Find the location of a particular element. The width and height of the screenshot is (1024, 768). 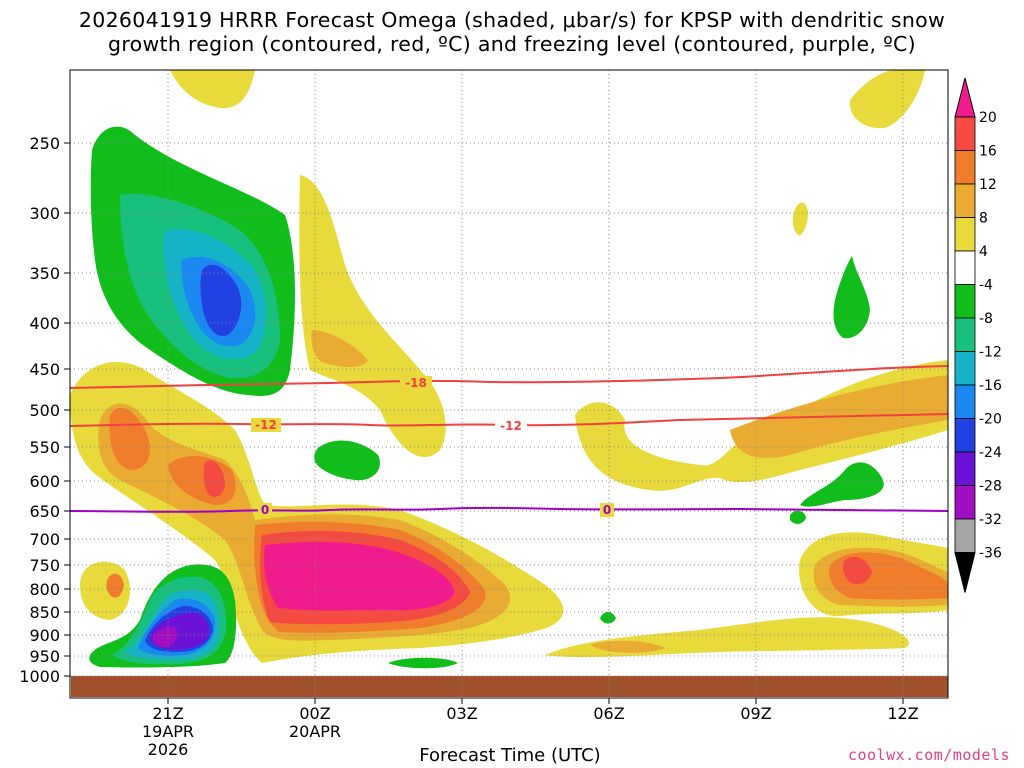

credit-link: coolwx.com/models is located at coordinates (928, 755).